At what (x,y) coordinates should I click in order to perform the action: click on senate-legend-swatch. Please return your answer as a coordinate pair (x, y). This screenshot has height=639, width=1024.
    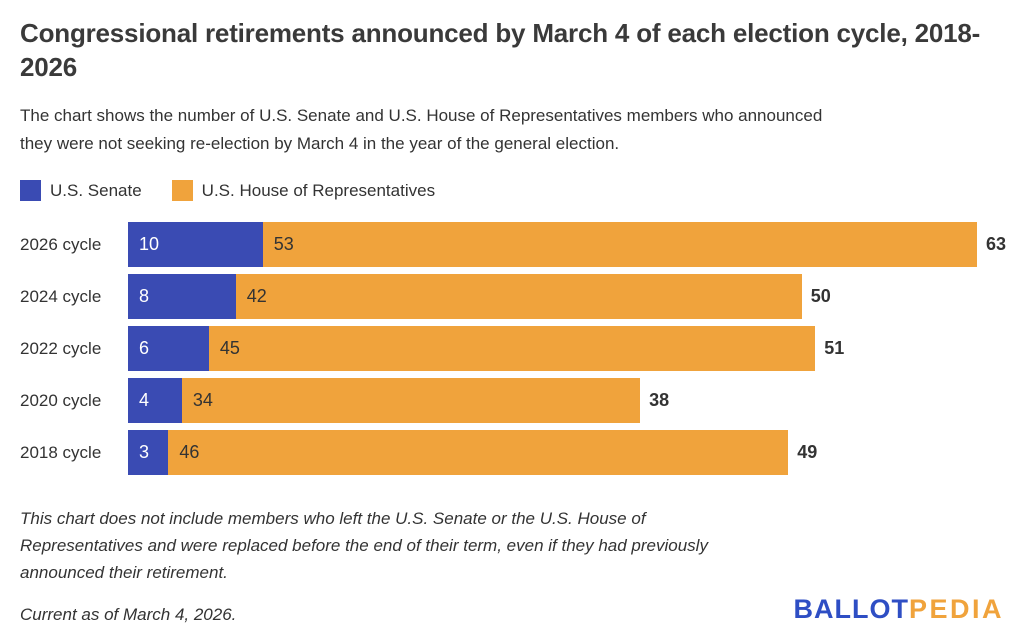
    Looking at the image, I should click on (30, 190).